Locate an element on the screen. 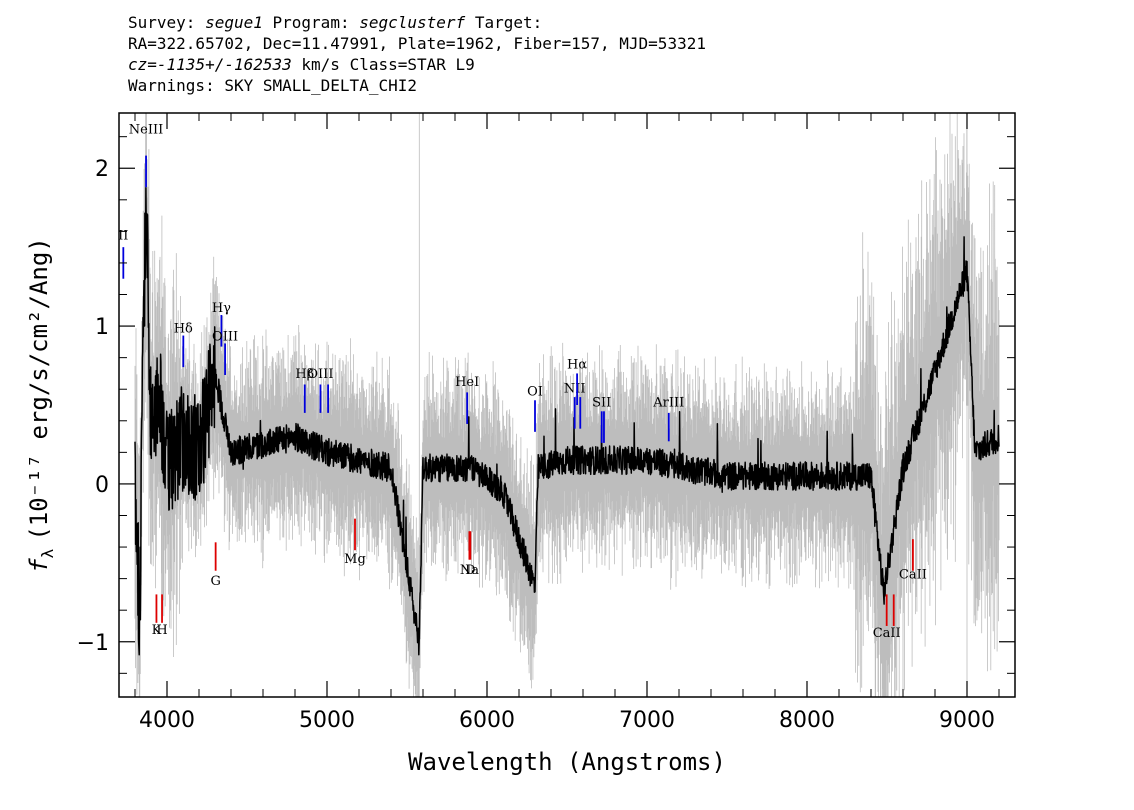 This screenshot has height=810, width=1134. emission-line-label: SII is located at coordinates (601, 403).